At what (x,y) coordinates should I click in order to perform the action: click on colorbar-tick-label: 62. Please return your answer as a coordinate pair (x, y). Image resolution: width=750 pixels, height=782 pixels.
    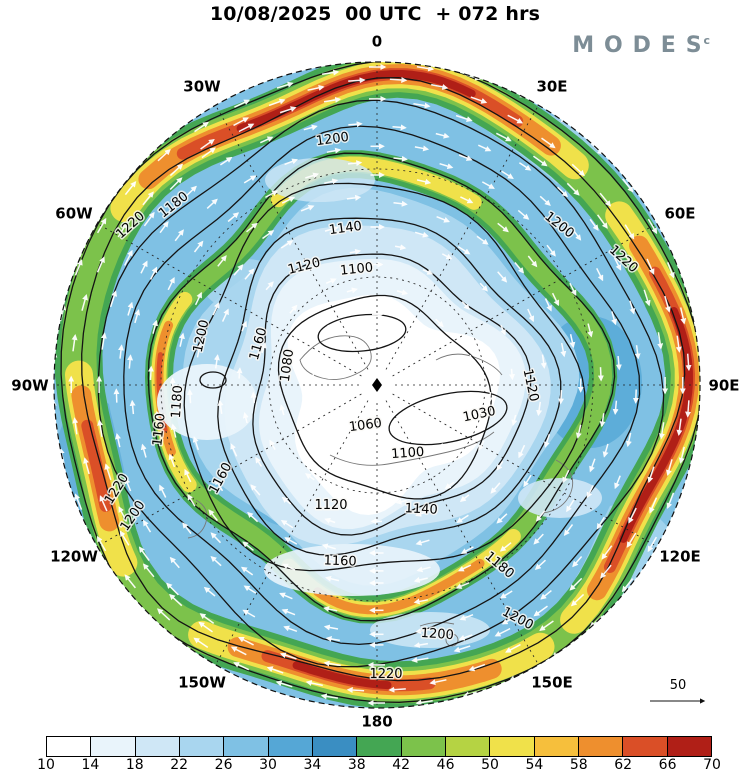
    Looking at the image, I should click on (623, 765).